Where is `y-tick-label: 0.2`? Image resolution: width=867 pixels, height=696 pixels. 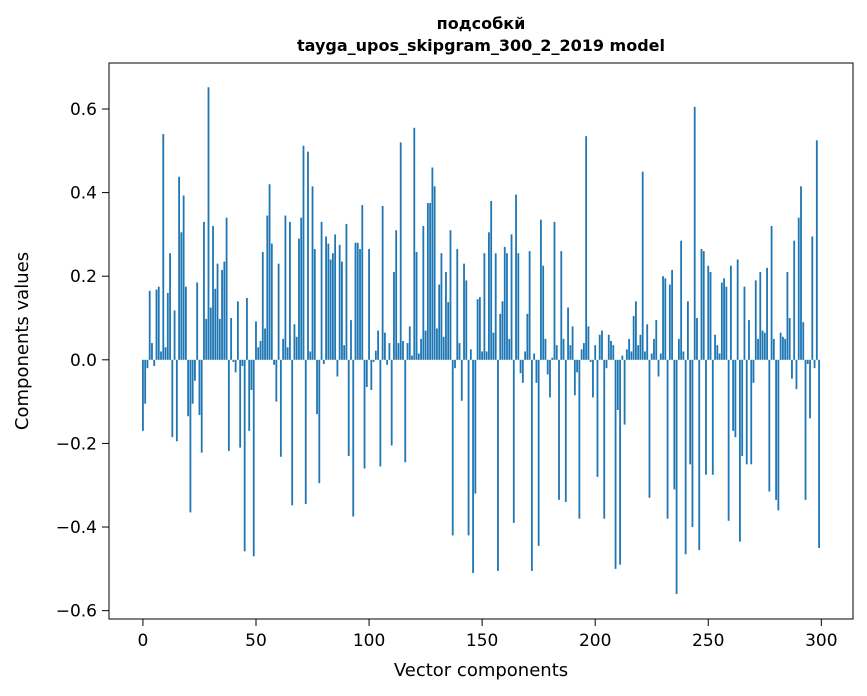 y-tick-label: 0.2 is located at coordinates (83, 277).